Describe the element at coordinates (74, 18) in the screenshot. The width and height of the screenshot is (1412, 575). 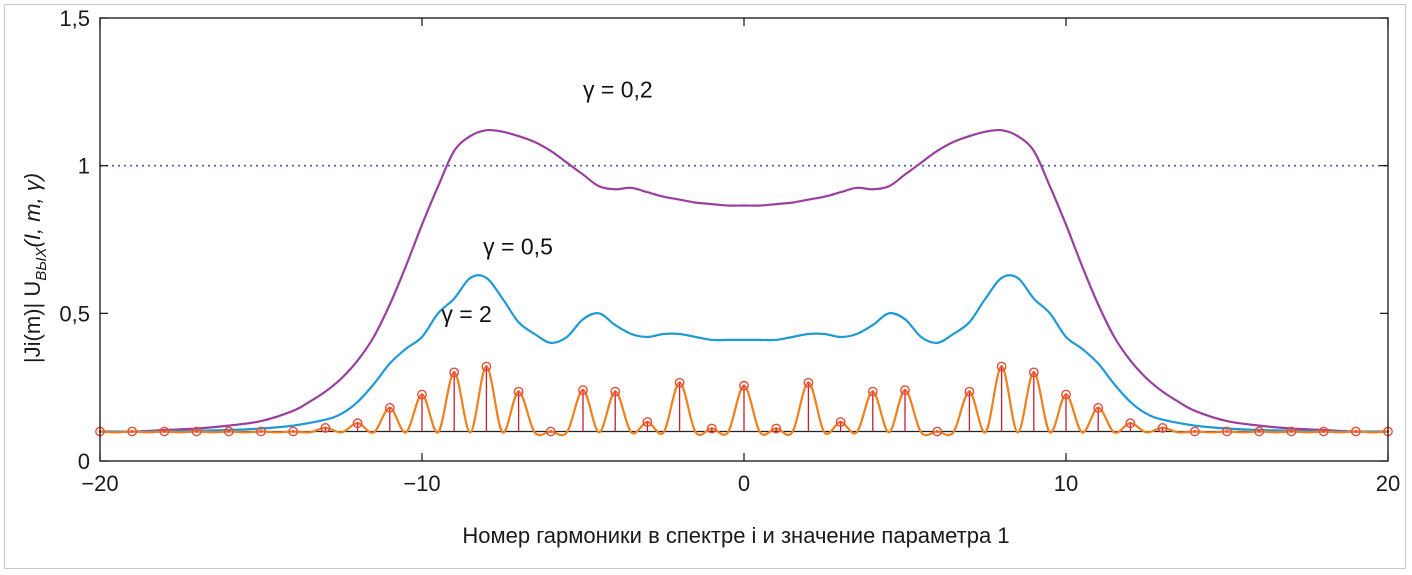
I see `y-tick-label: 1,5` at that location.